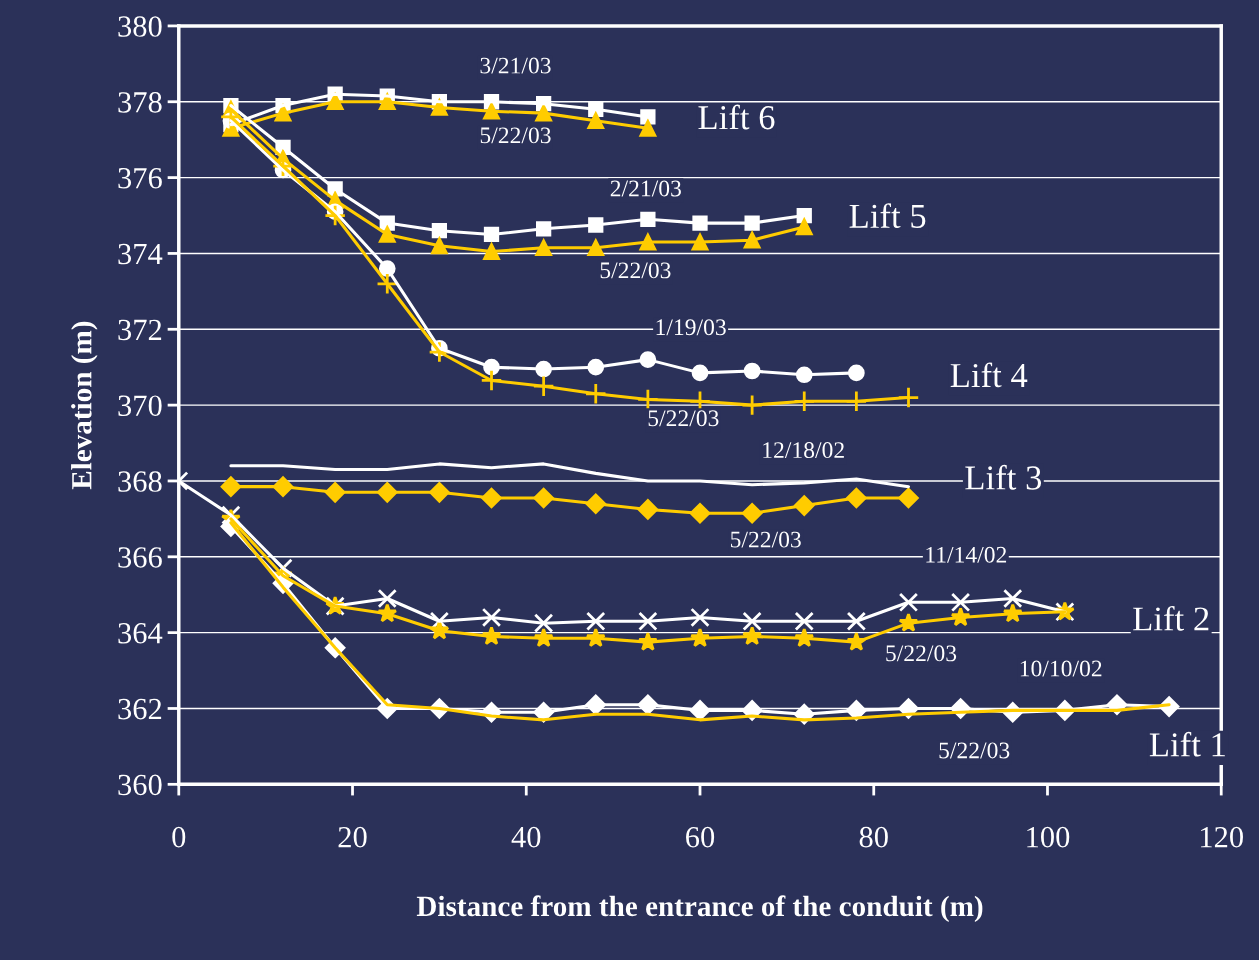  I want to click on y-tick-label: 362, so click(140, 709).